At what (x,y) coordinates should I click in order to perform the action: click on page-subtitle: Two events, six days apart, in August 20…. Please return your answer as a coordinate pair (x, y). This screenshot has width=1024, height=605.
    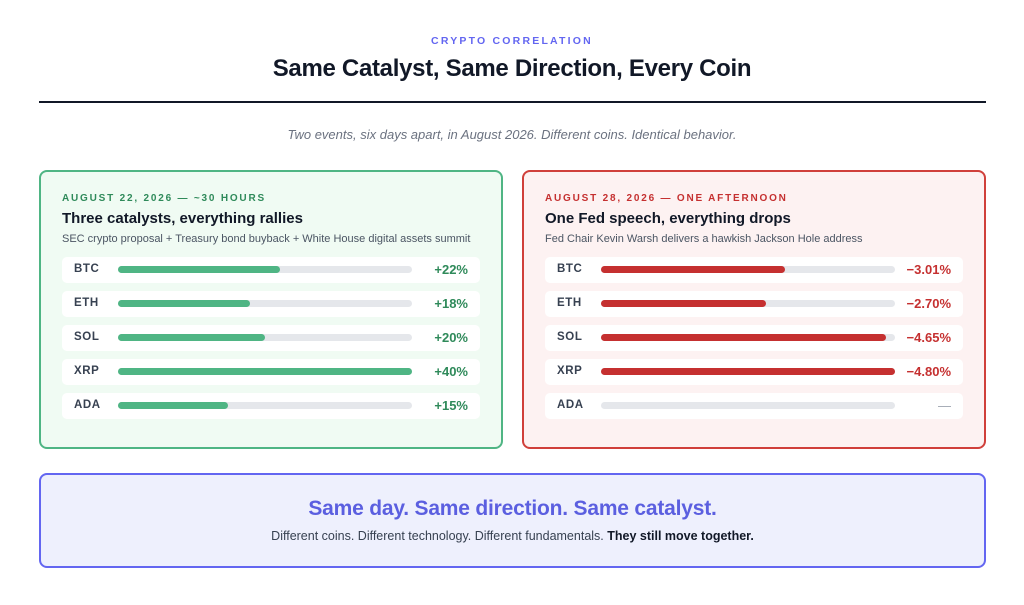
    Looking at the image, I should click on (512, 134).